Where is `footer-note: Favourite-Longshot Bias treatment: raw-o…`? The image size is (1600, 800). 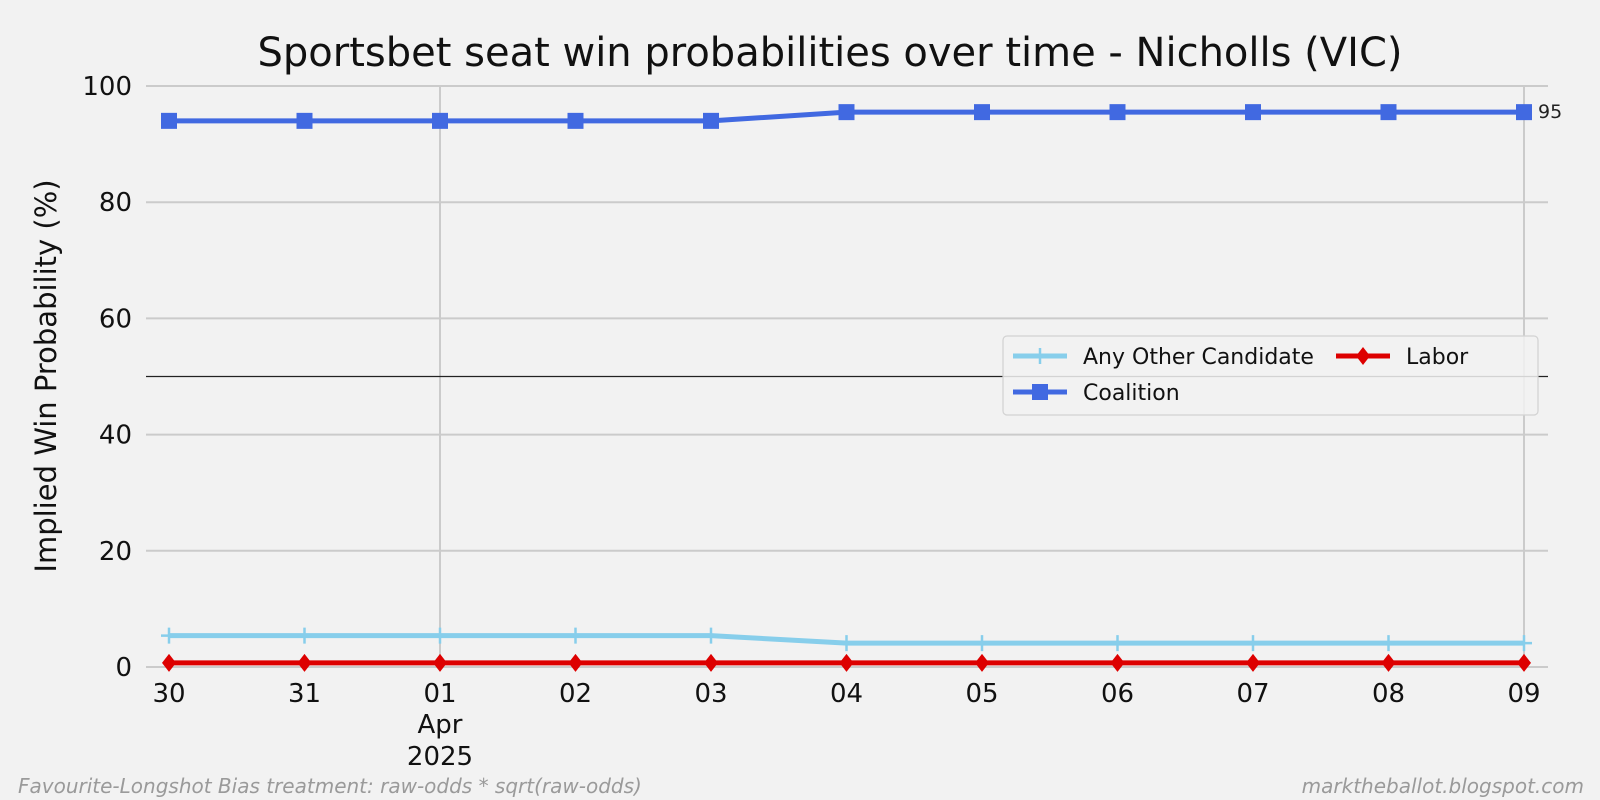 footer-note: Favourite-Longshot Bias treatment: raw-o… is located at coordinates (330, 786).